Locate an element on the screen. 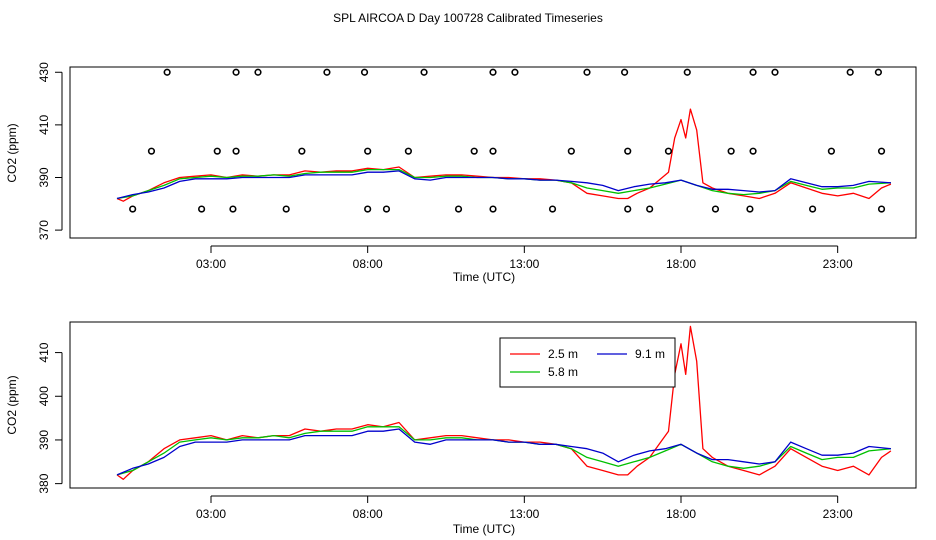  bottom-x-tick-label: 03:00 is located at coordinates (211, 514).